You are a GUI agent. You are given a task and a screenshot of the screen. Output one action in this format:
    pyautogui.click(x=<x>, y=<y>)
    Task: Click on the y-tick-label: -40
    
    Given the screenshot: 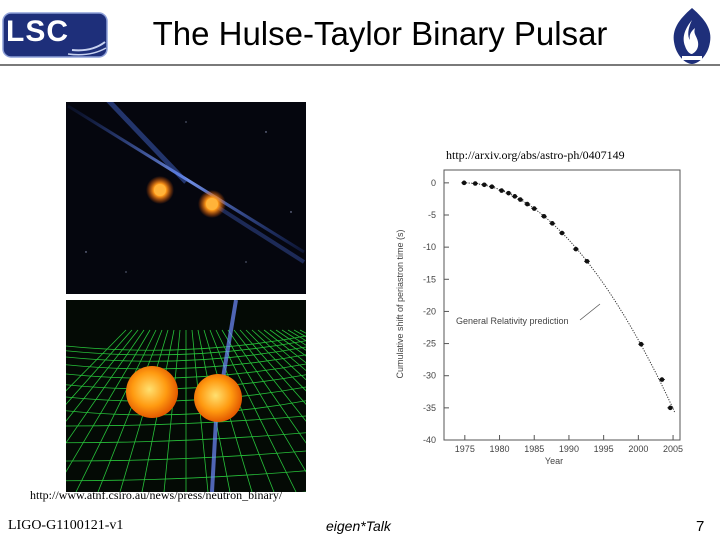 What is the action you would take?
    pyautogui.click(x=429, y=440)
    